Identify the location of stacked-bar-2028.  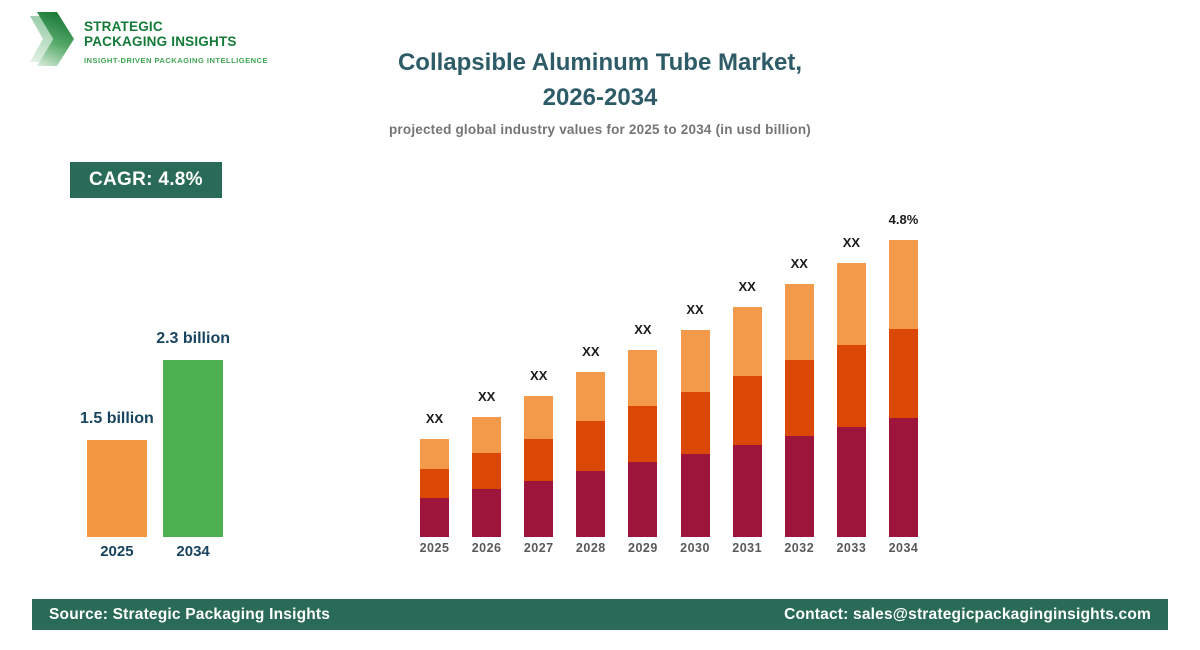
(591, 454).